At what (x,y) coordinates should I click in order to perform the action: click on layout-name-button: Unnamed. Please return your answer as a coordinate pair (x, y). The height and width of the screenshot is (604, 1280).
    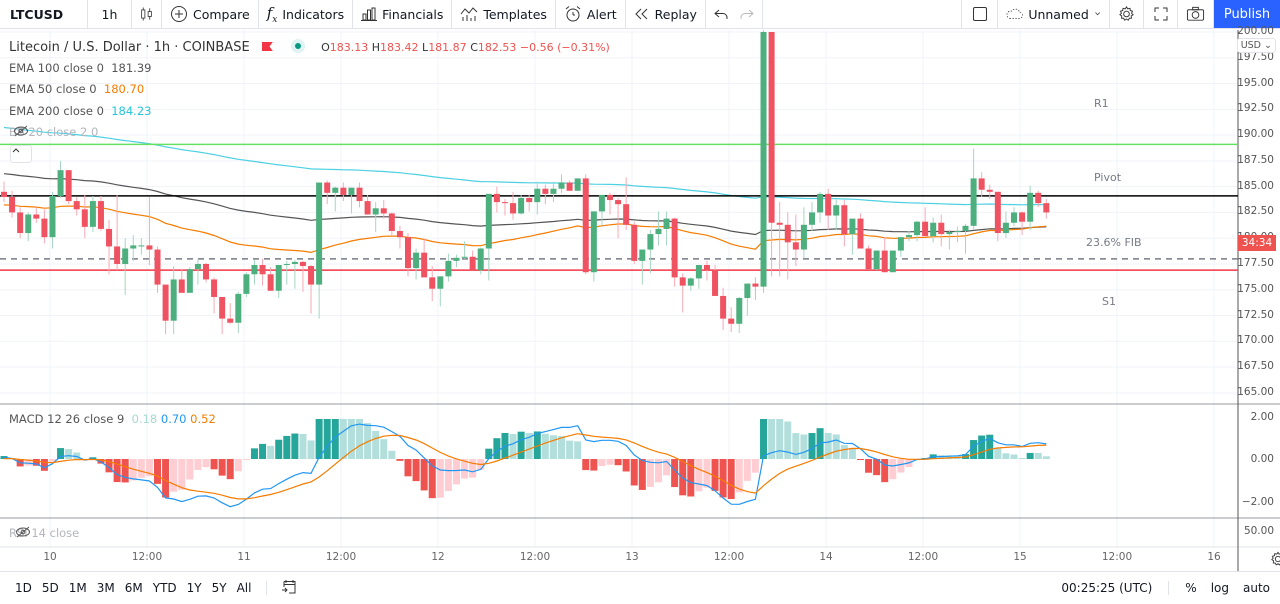
    Looking at the image, I should click on (1054, 14).